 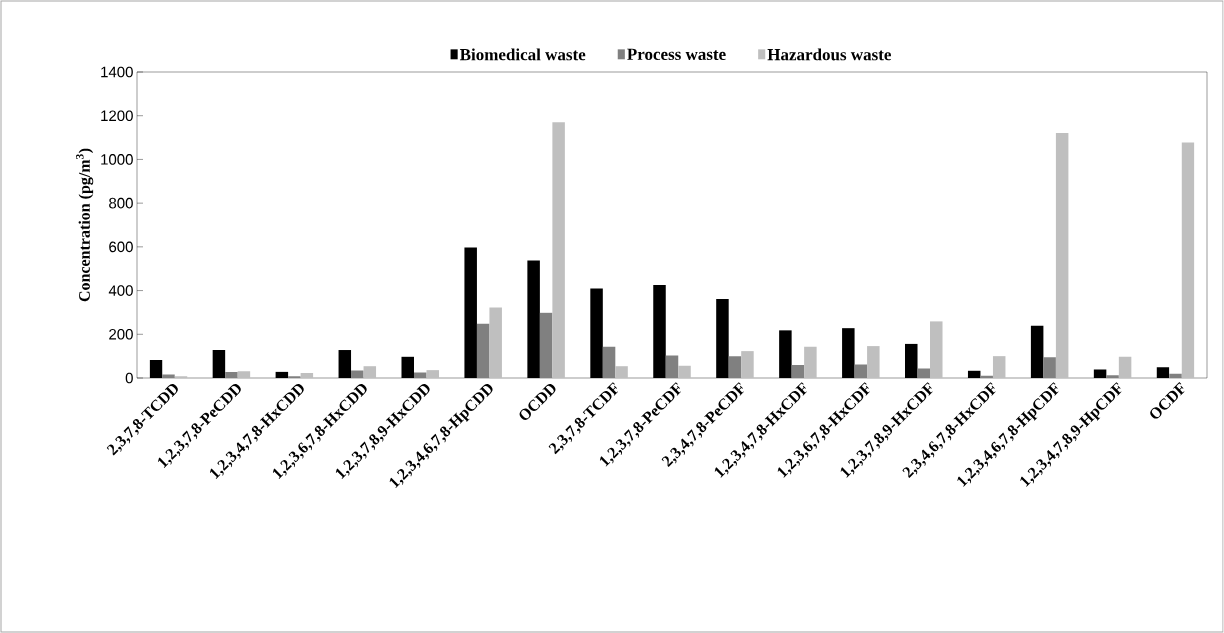 I want to click on y-tick-label: 0, so click(x=129, y=378).